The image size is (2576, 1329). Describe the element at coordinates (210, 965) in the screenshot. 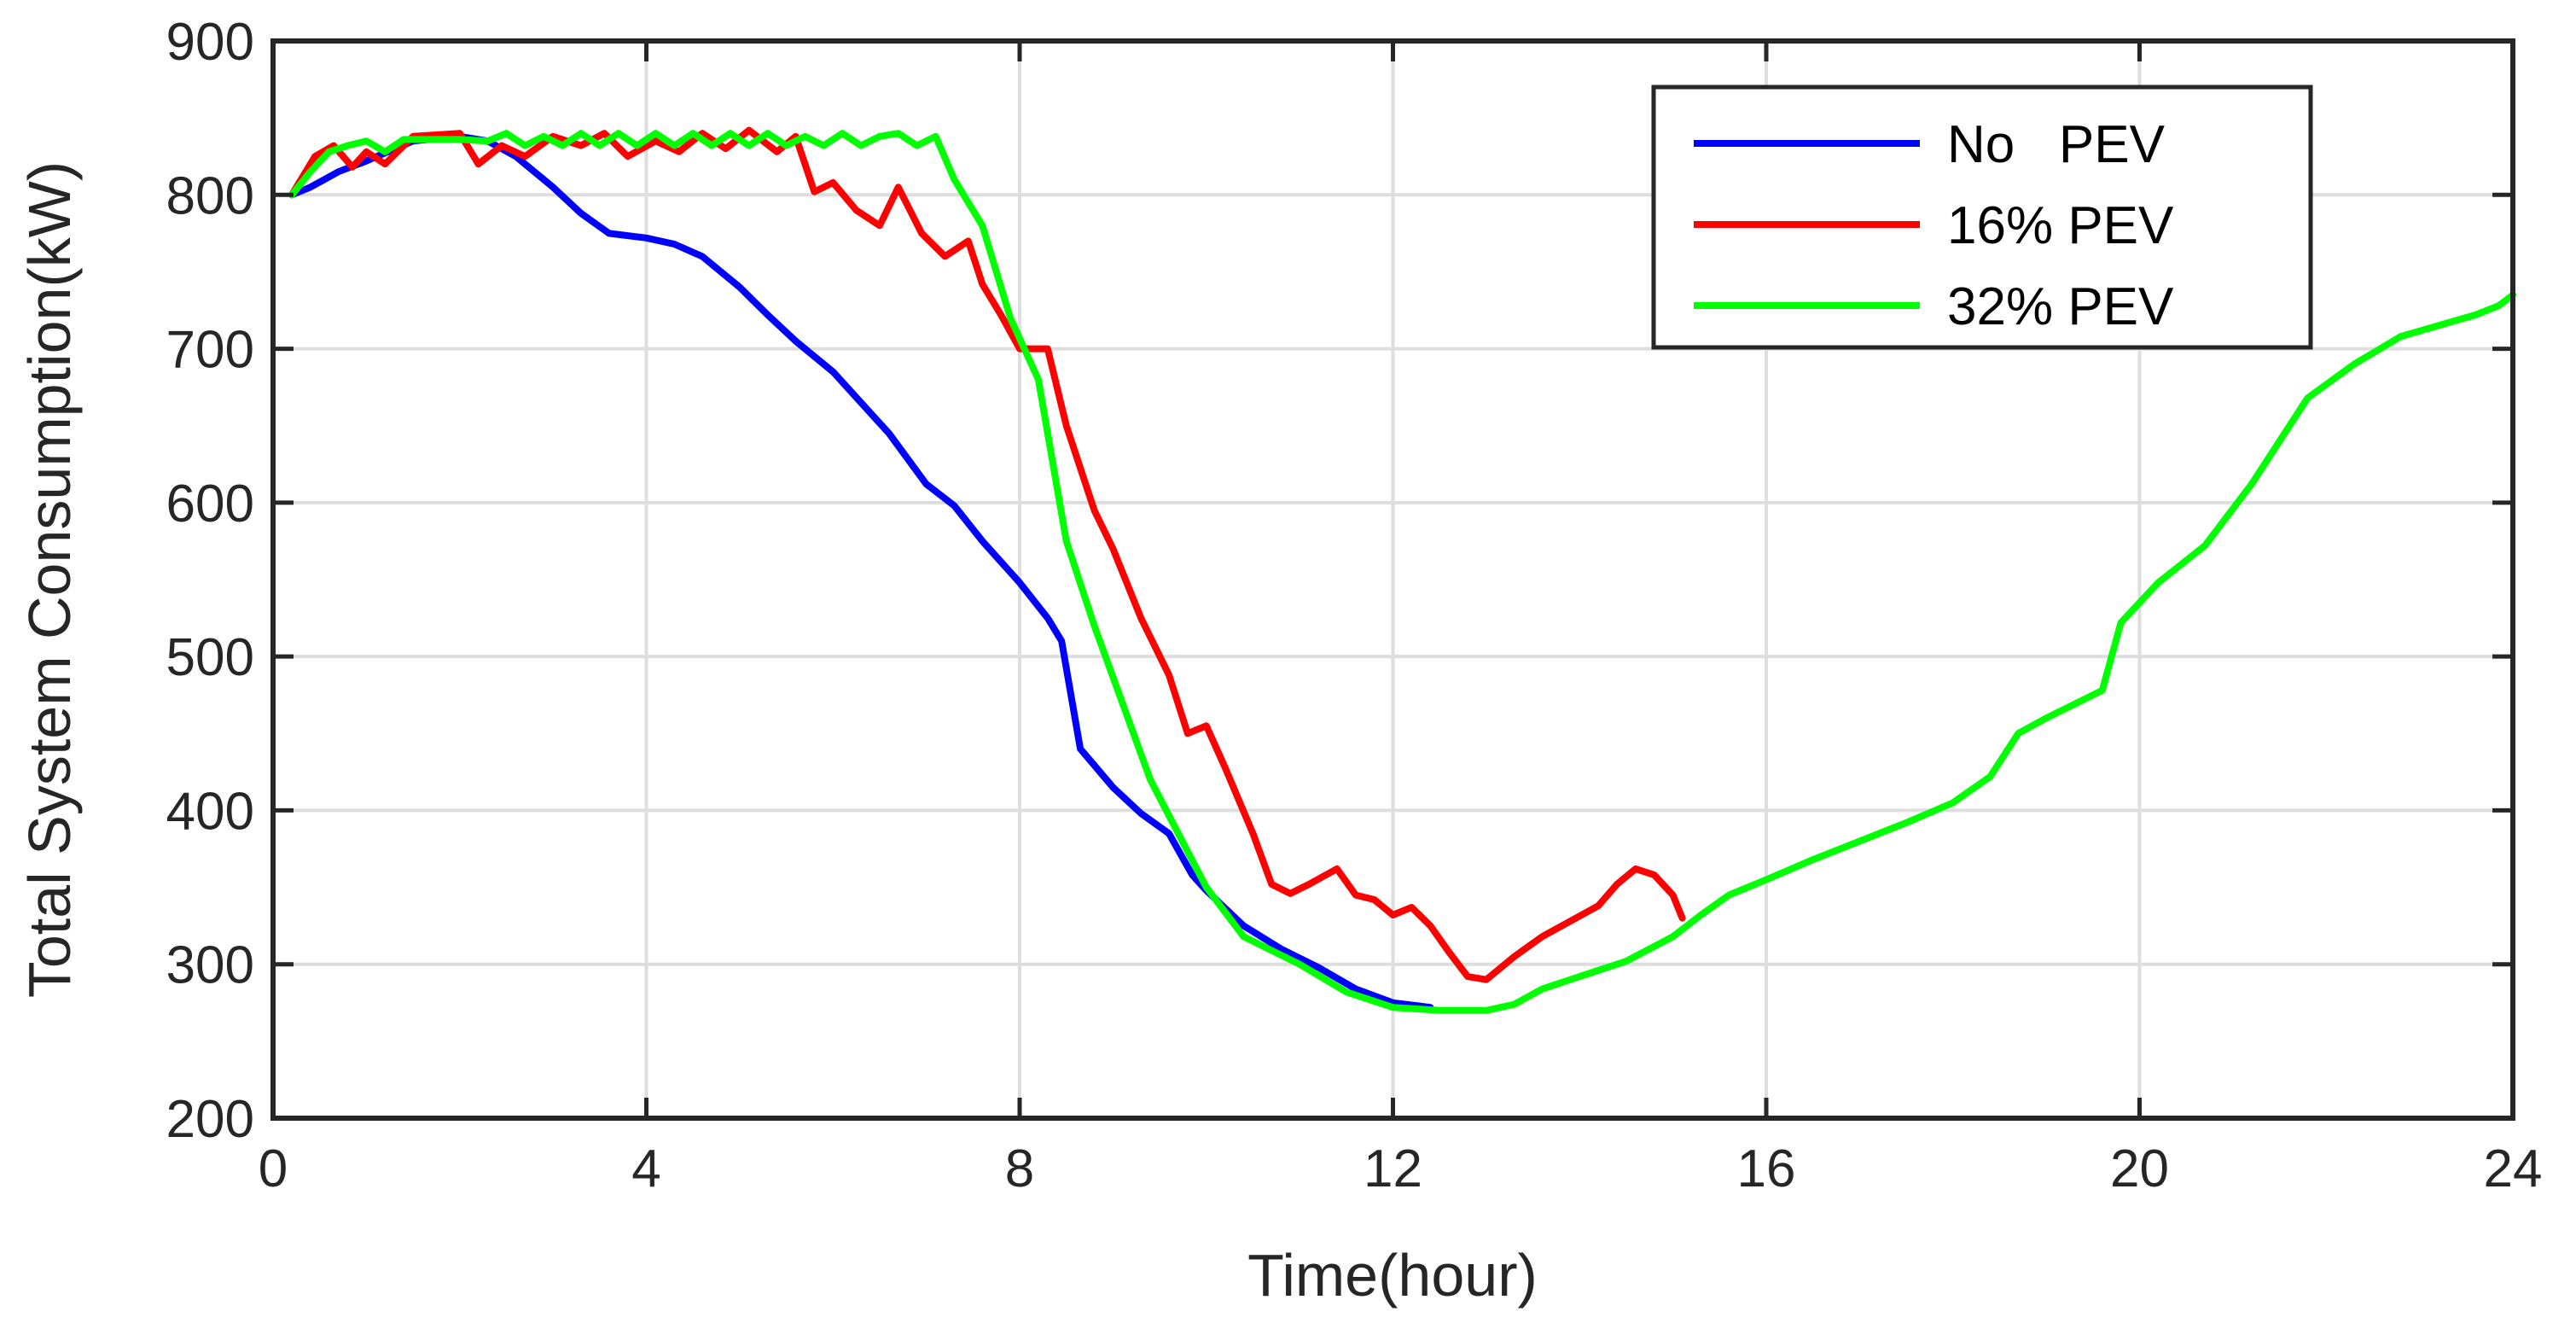

I see `y-tick-label: 300` at that location.